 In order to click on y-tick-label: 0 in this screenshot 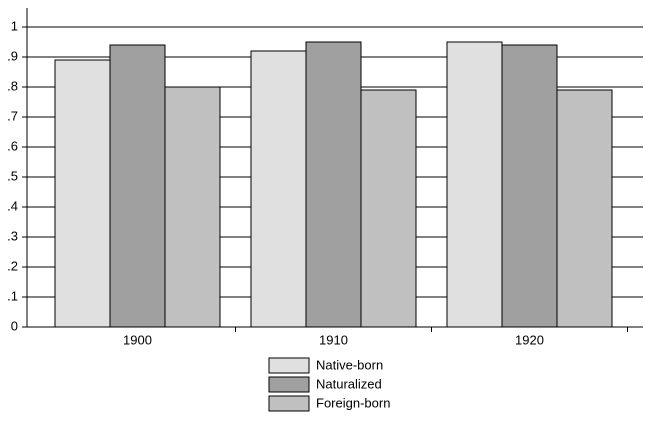, I will do `click(14, 325)`.